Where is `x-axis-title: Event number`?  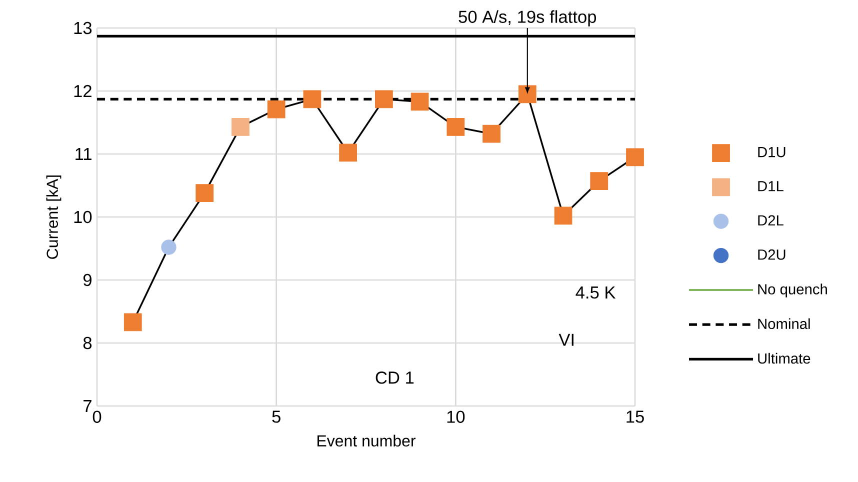 x-axis-title: Event number is located at coordinates (367, 440).